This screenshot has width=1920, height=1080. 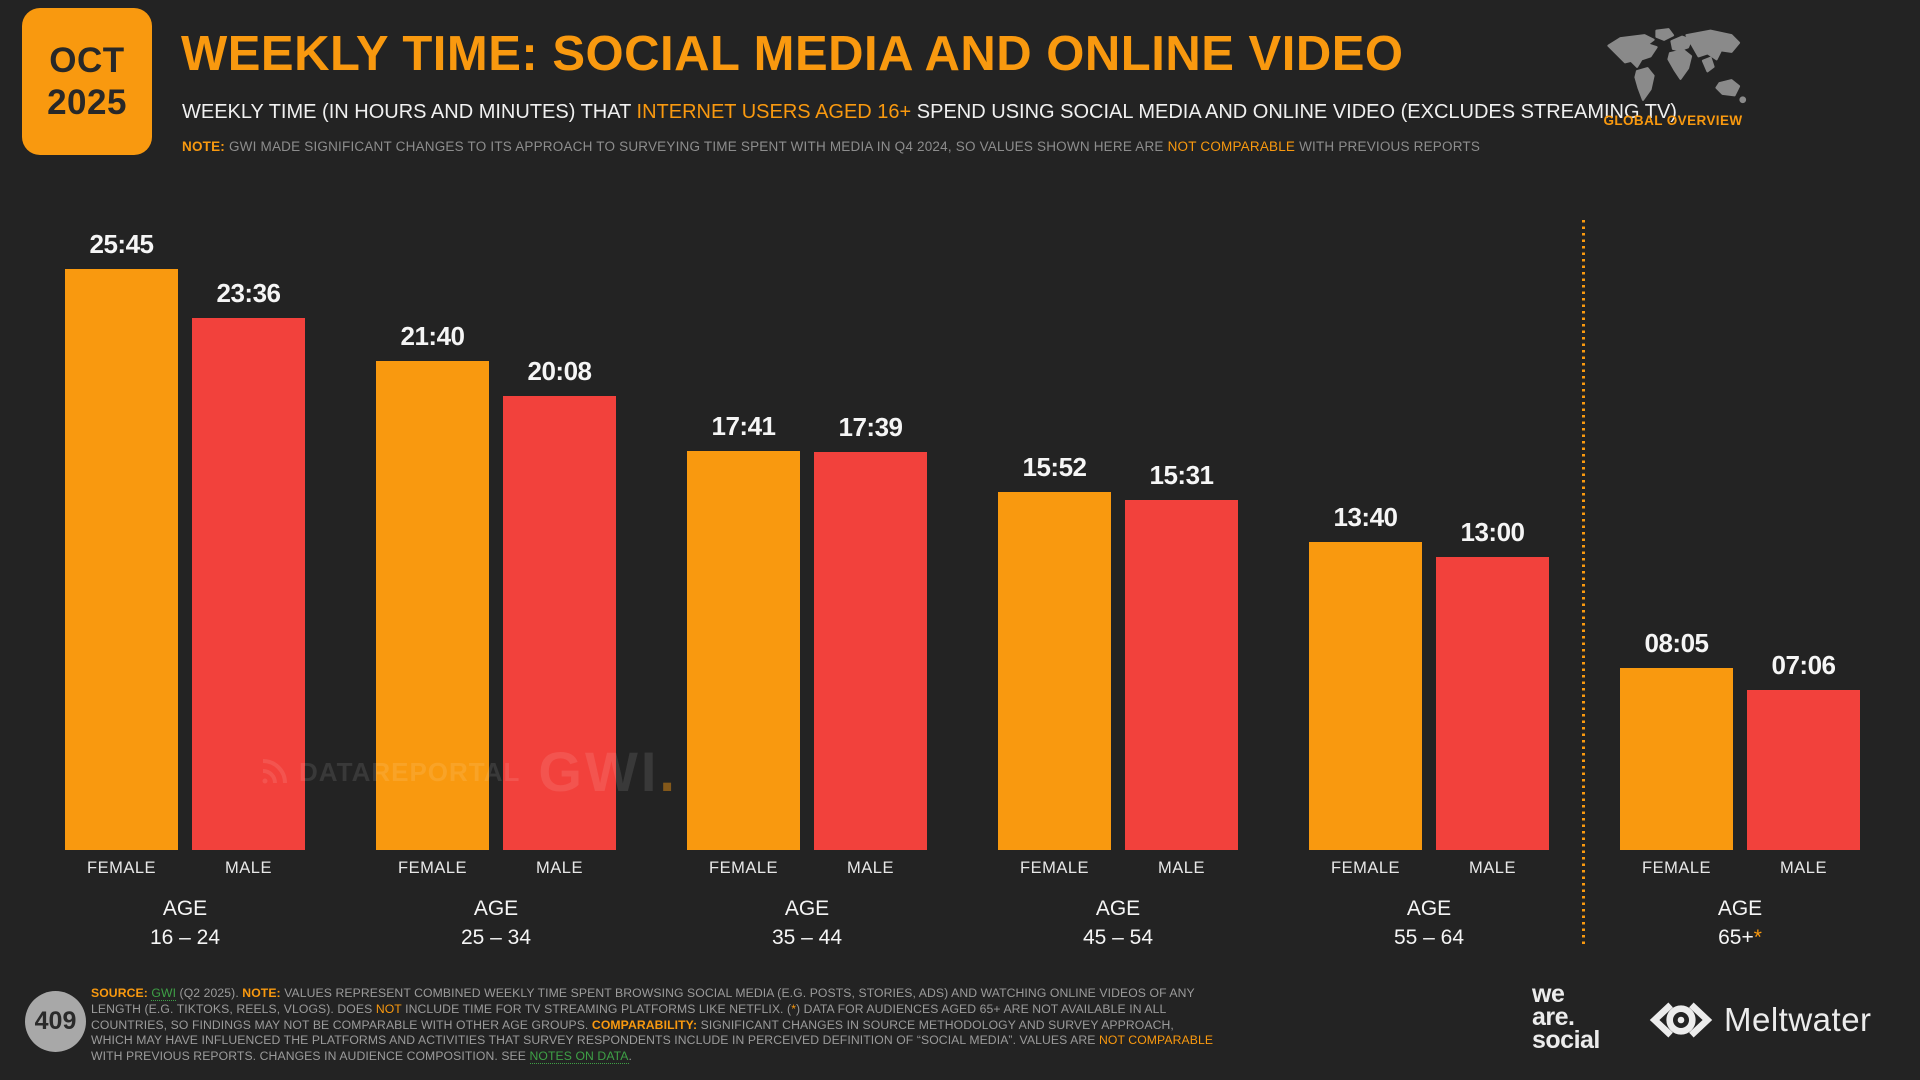 What do you see at coordinates (630, 1056) in the screenshot?
I see `footer-text-segment: .` at bounding box center [630, 1056].